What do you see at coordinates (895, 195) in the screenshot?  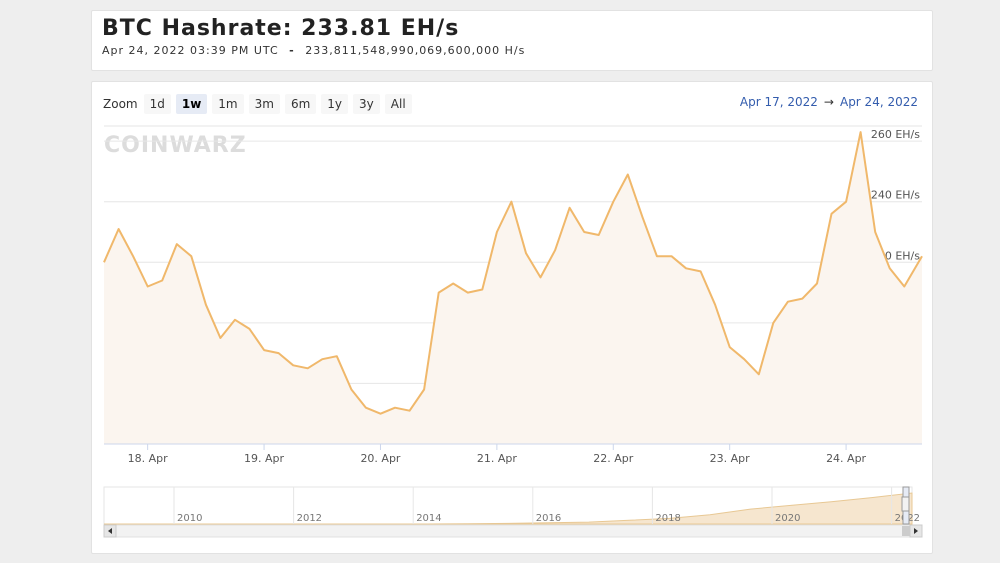 I see `y-tick-label: 240 EH/s` at bounding box center [895, 195].